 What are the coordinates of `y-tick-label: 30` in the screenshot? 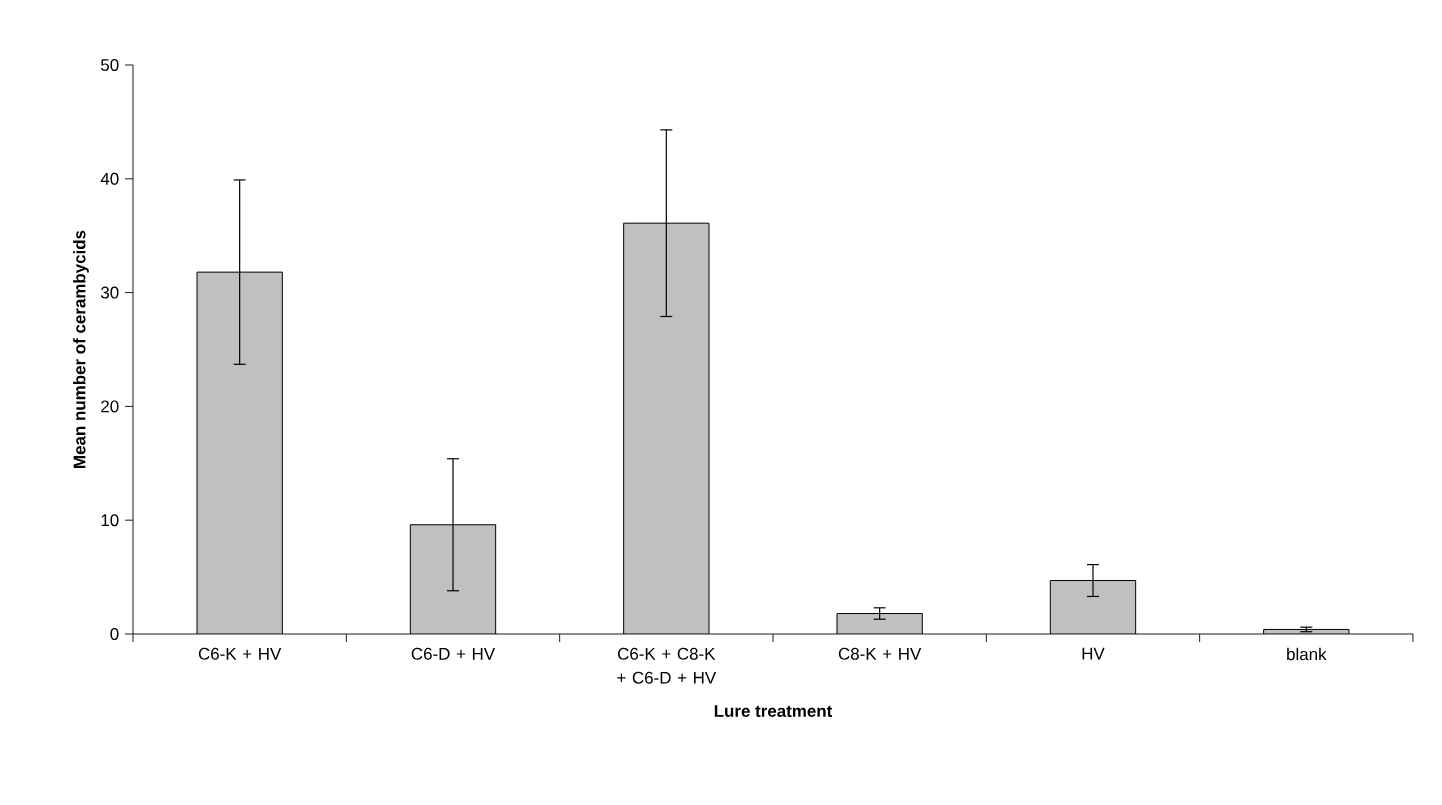 It's located at (109, 292).